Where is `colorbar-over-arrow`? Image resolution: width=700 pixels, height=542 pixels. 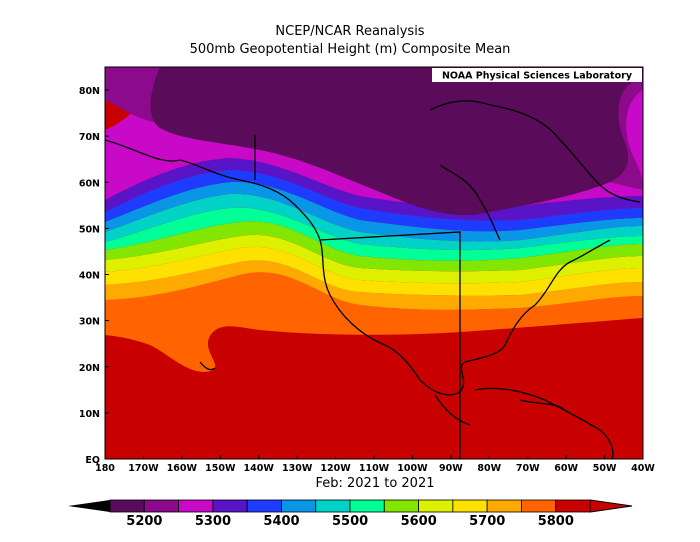 colorbar-over-arrow is located at coordinates (611, 506).